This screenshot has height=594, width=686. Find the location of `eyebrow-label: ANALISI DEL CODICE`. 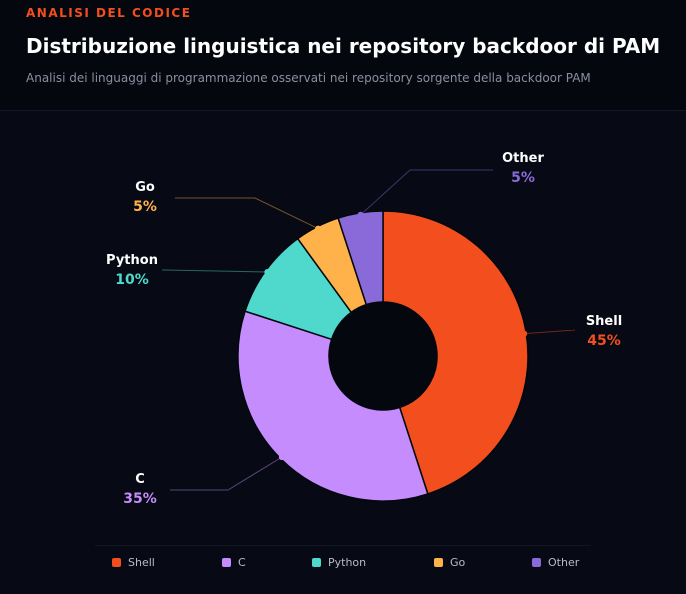

eyebrow-label: ANALISI DEL CODICE is located at coordinates (109, 13).